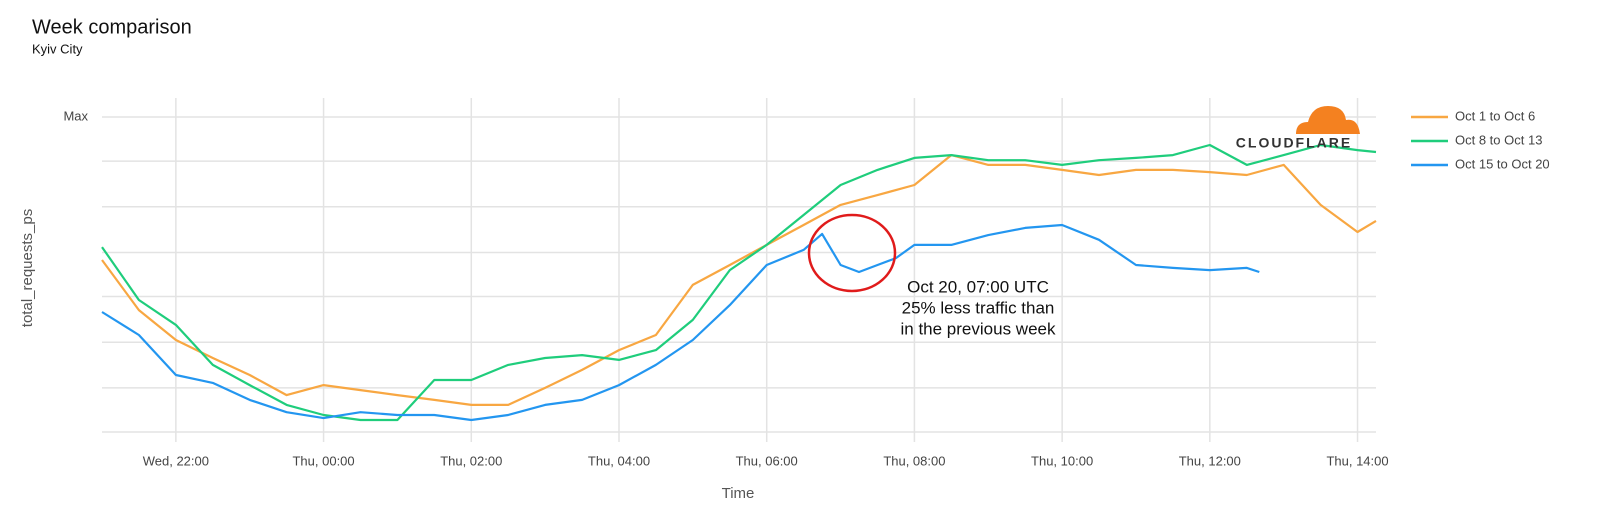 The width and height of the screenshot is (1600, 527). Describe the element at coordinates (1495, 115) in the screenshot. I see `legend-label: Oct 1 to Oct 6` at that location.